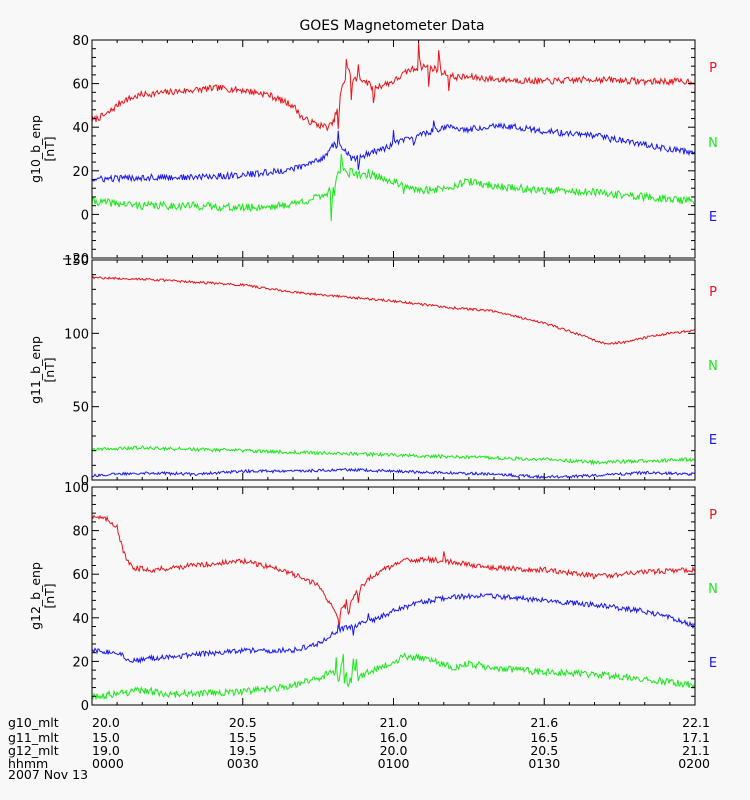  Describe the element at coordinates (108, 763) in the screenshot. I see `x-tick-label-hhmm: 0000` at that location.